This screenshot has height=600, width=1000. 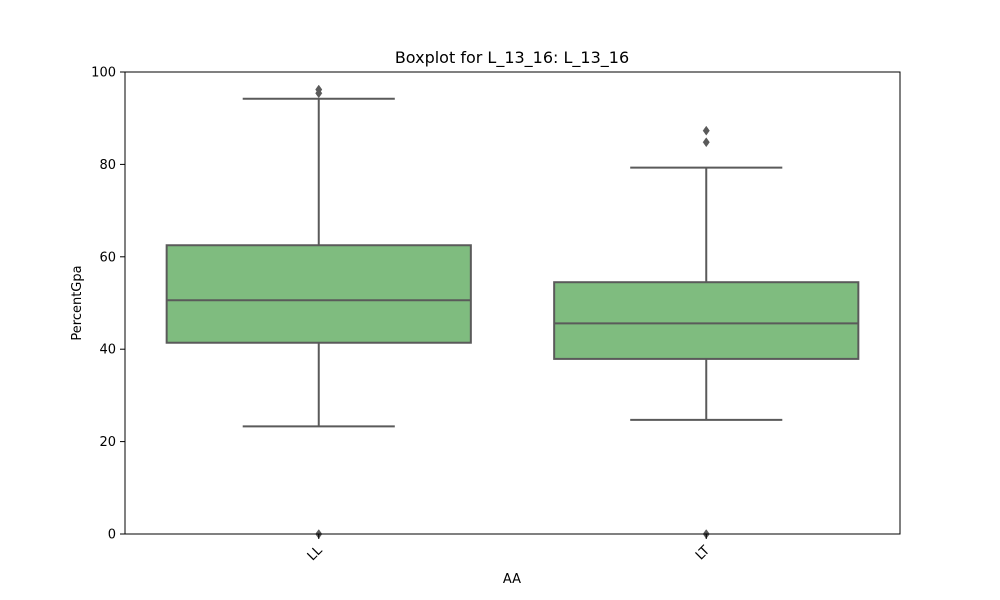 What do you see at coordinates (107, 165) in the screenshot?
I see `y-tick-label: 80` at bounding box center [107, 165].